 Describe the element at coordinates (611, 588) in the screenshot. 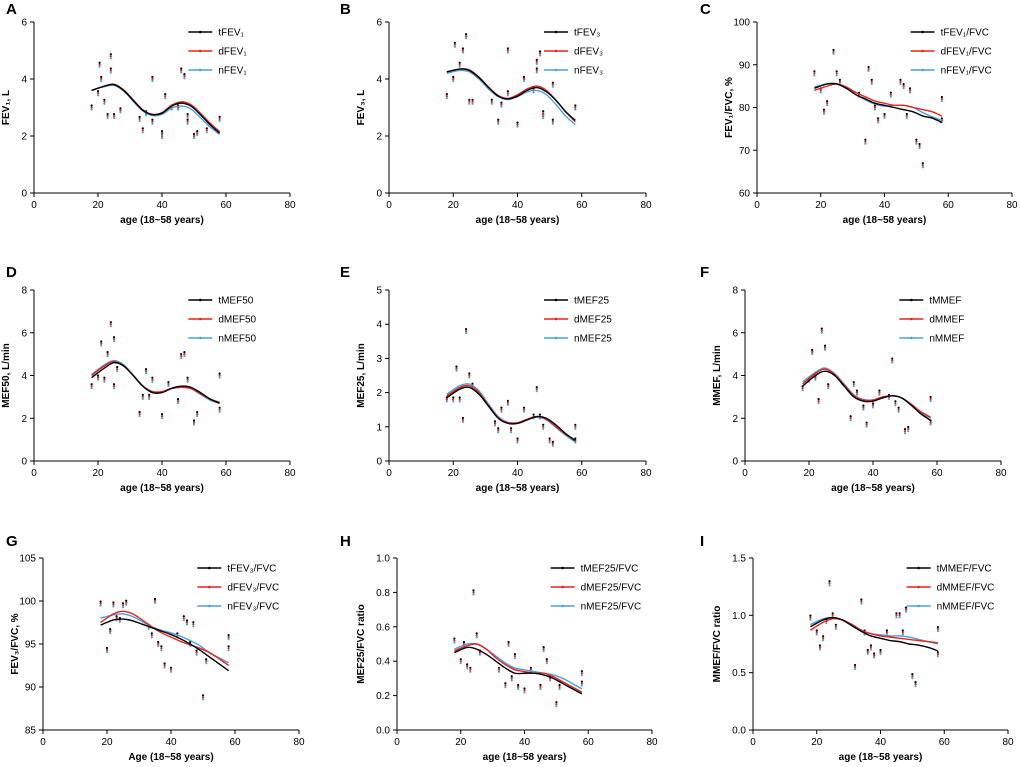

I see `legend-label: dMEF25/FVC` at that location.